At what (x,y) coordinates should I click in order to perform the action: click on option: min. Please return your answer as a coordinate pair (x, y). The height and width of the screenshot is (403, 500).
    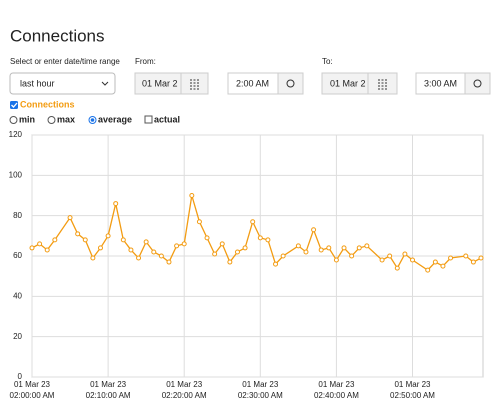
    Looking at the image, I should click on (22, 119).